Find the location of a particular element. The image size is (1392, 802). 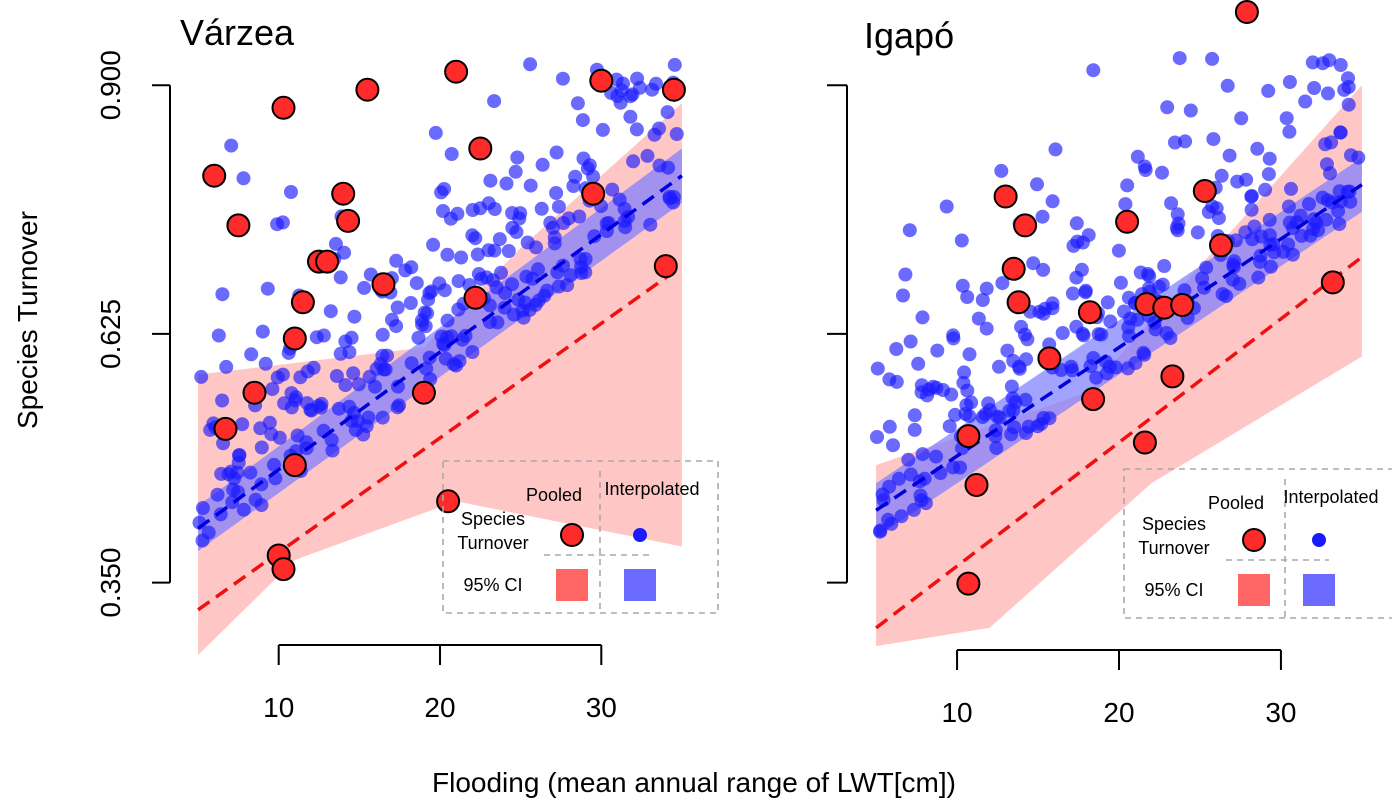

legend-header-interpolated: Interpolated is located at coordinates (651, 489).